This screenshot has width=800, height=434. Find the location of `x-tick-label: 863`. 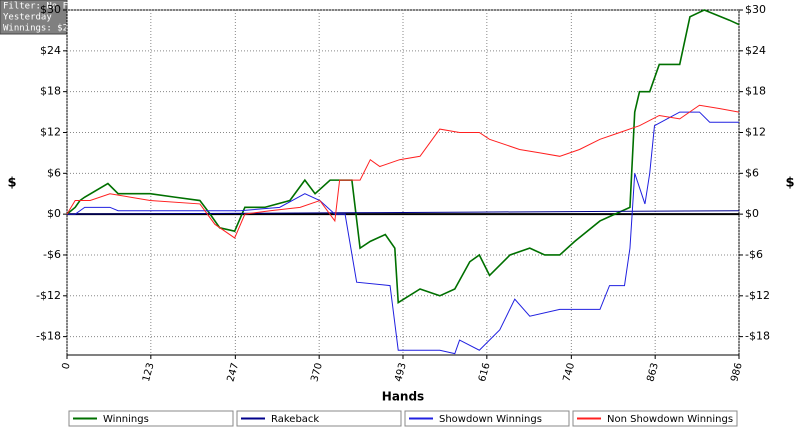

x-tick-label: 863 is located at coordinates (653, 372).